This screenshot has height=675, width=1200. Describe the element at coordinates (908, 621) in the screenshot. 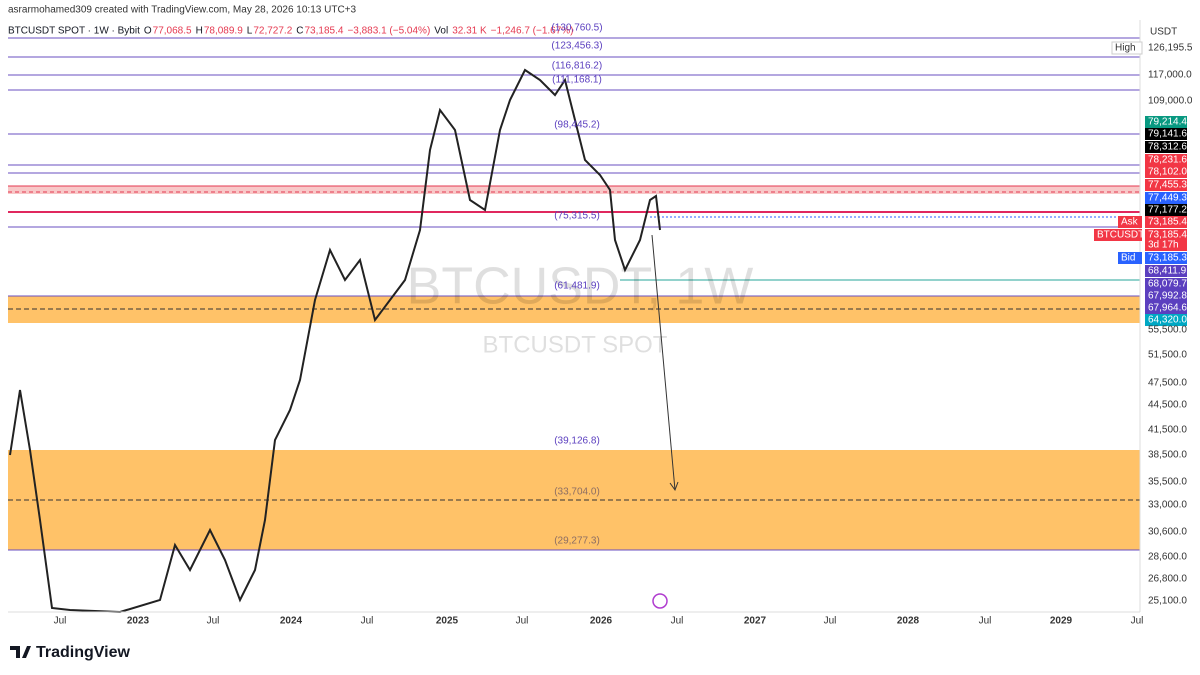

I see `time-label: 2028` at that location.